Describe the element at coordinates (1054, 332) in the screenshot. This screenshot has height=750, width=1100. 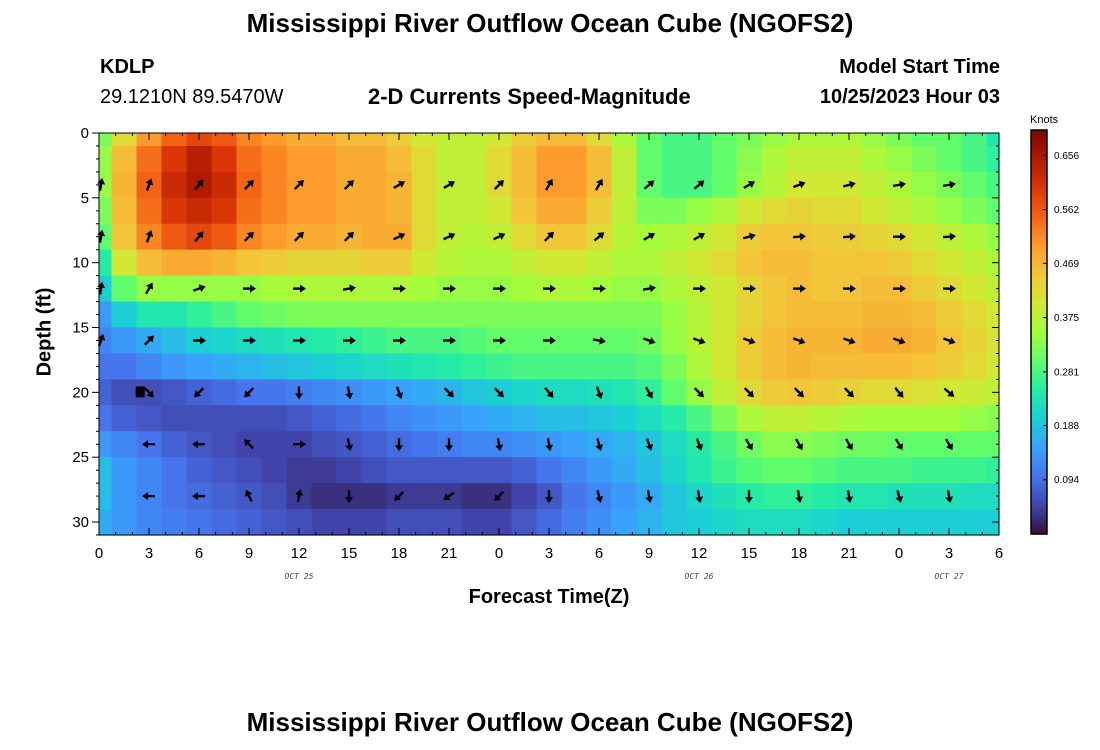
I see `colorbar: 0.656 0.562 0.469 0.375 0.281 0.188 0.094` at that location.